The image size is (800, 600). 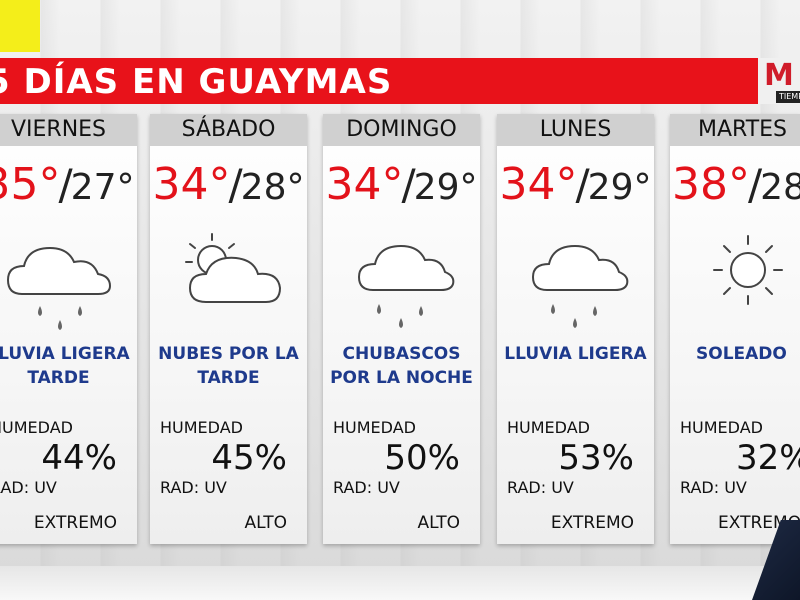 I want to click on condition-text: LLUVIA LIGERA, so click(x=575, y=354).